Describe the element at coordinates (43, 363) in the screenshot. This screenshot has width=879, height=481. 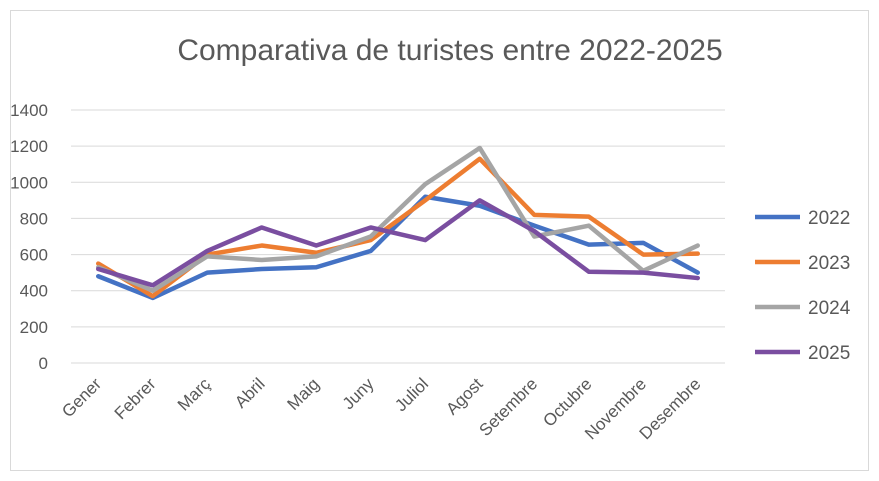
I see `y-tick-label: 0` at that location.